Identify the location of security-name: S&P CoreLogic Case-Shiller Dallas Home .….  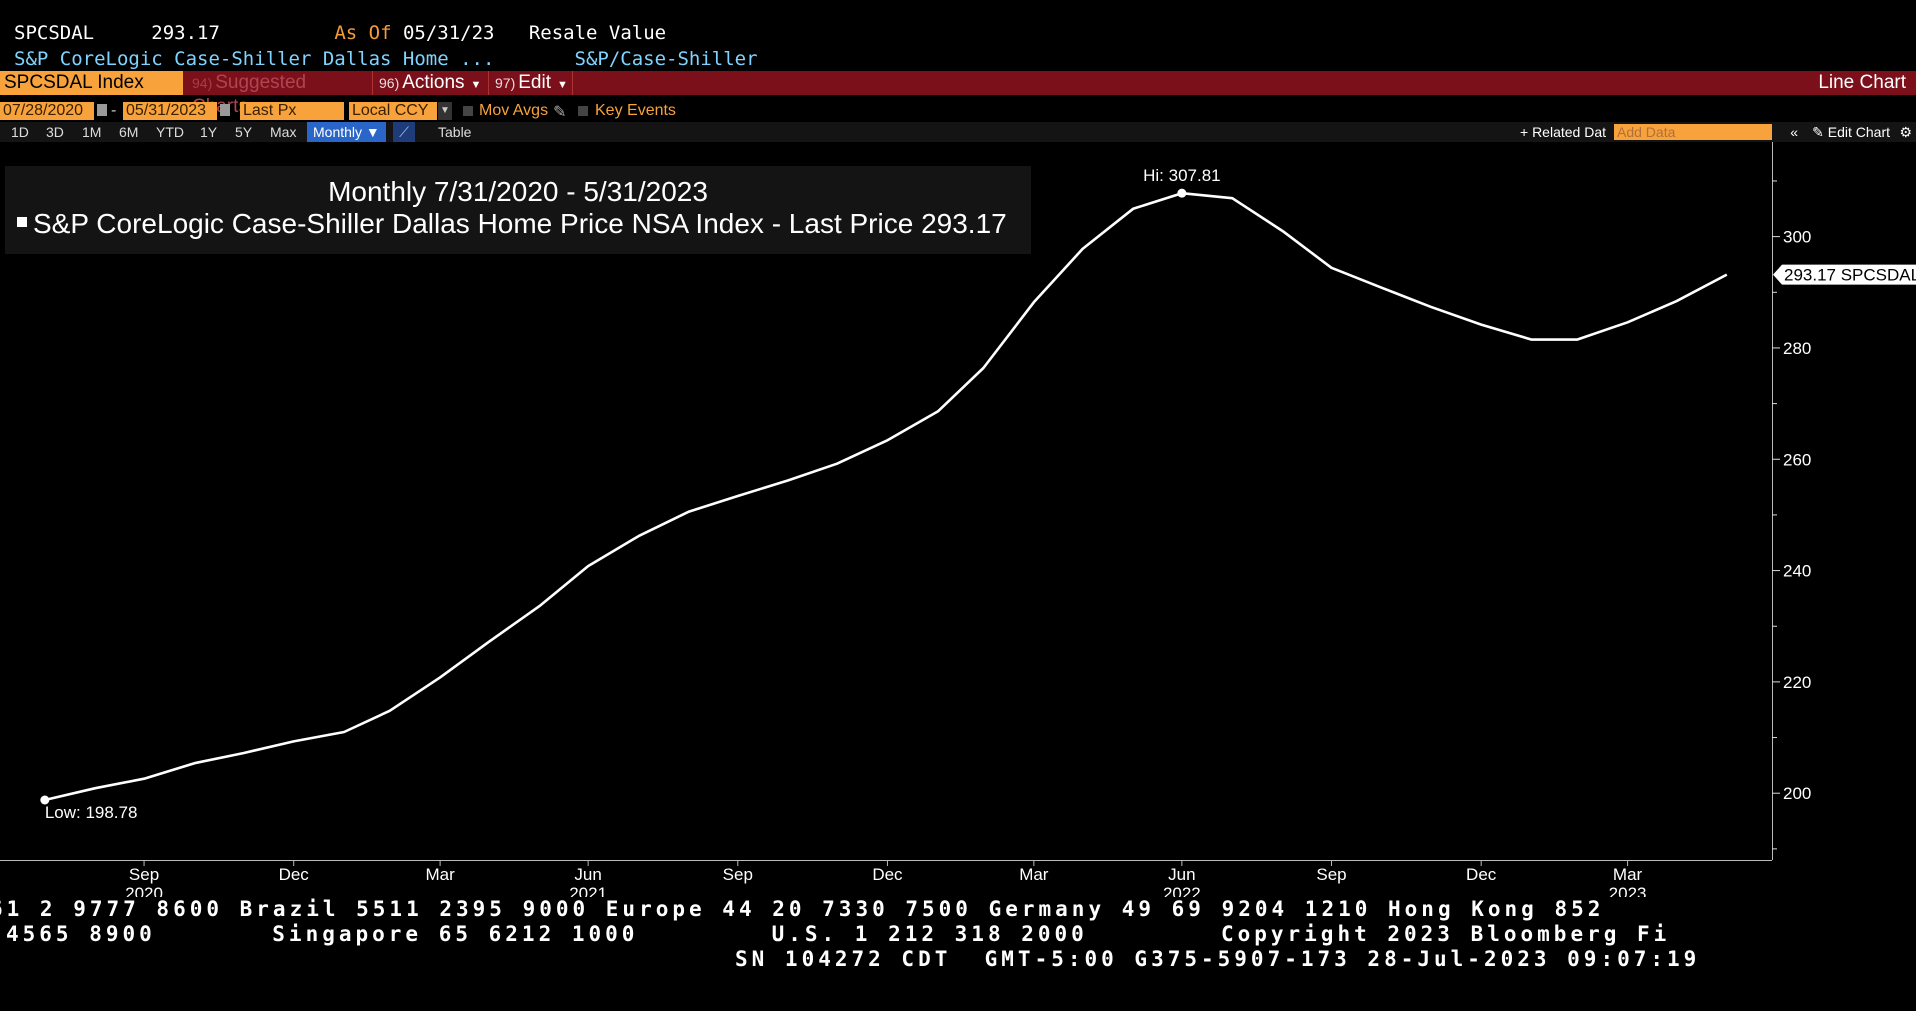
(254, 59).